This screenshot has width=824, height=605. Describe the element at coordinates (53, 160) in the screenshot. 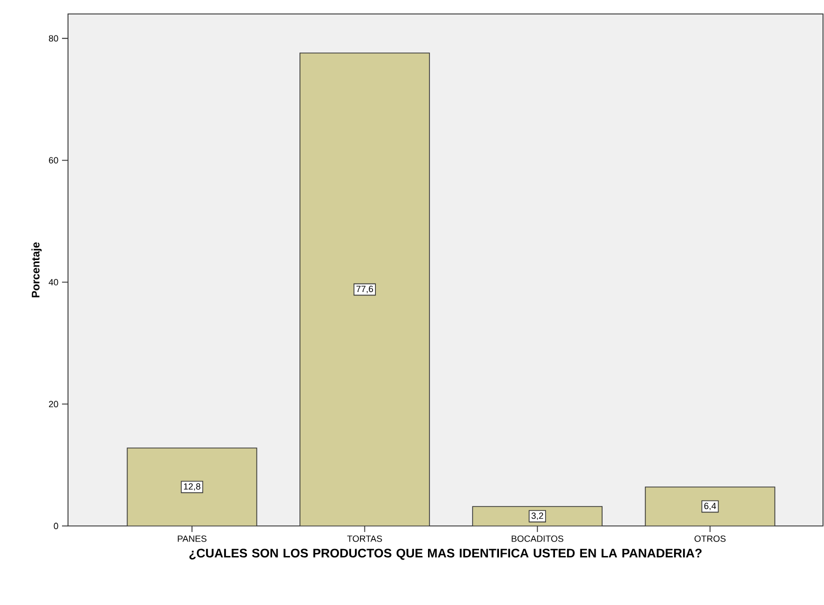

I see `y-tick-label: 60` at that location.